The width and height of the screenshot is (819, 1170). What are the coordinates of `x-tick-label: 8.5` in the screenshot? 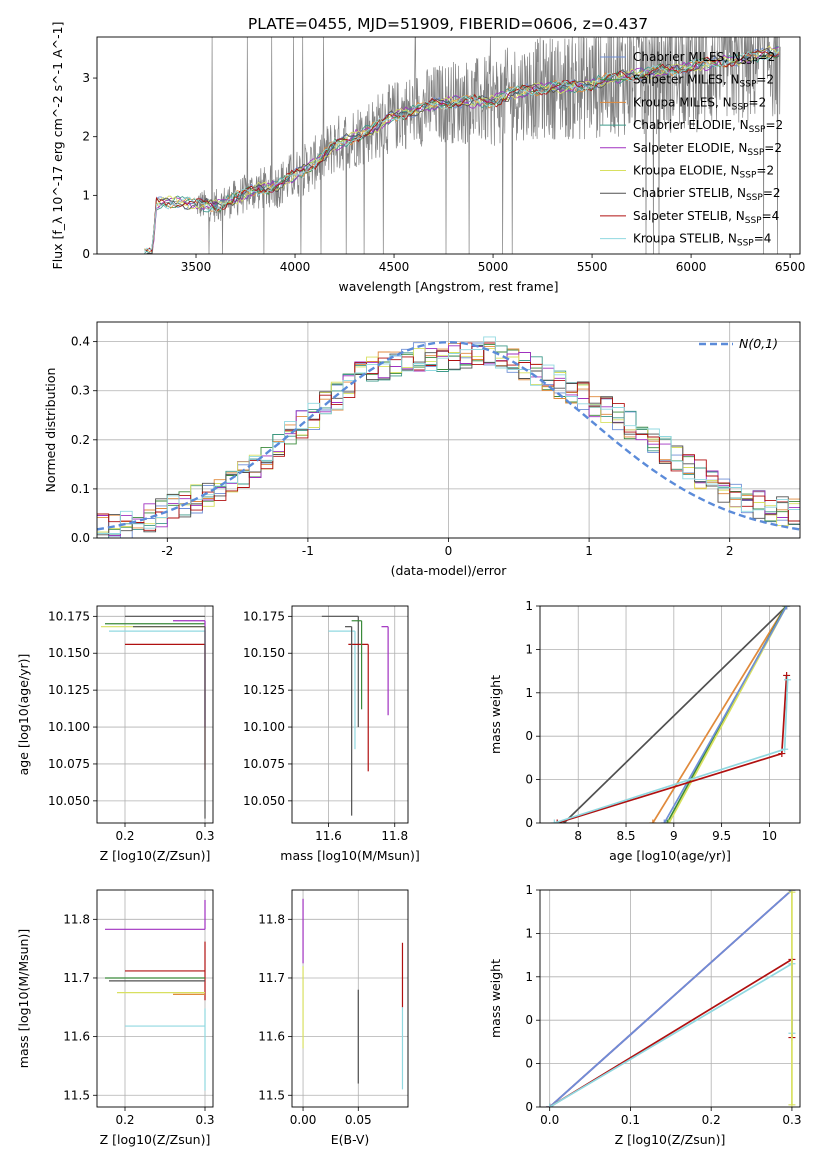 It's located at (625, 836).